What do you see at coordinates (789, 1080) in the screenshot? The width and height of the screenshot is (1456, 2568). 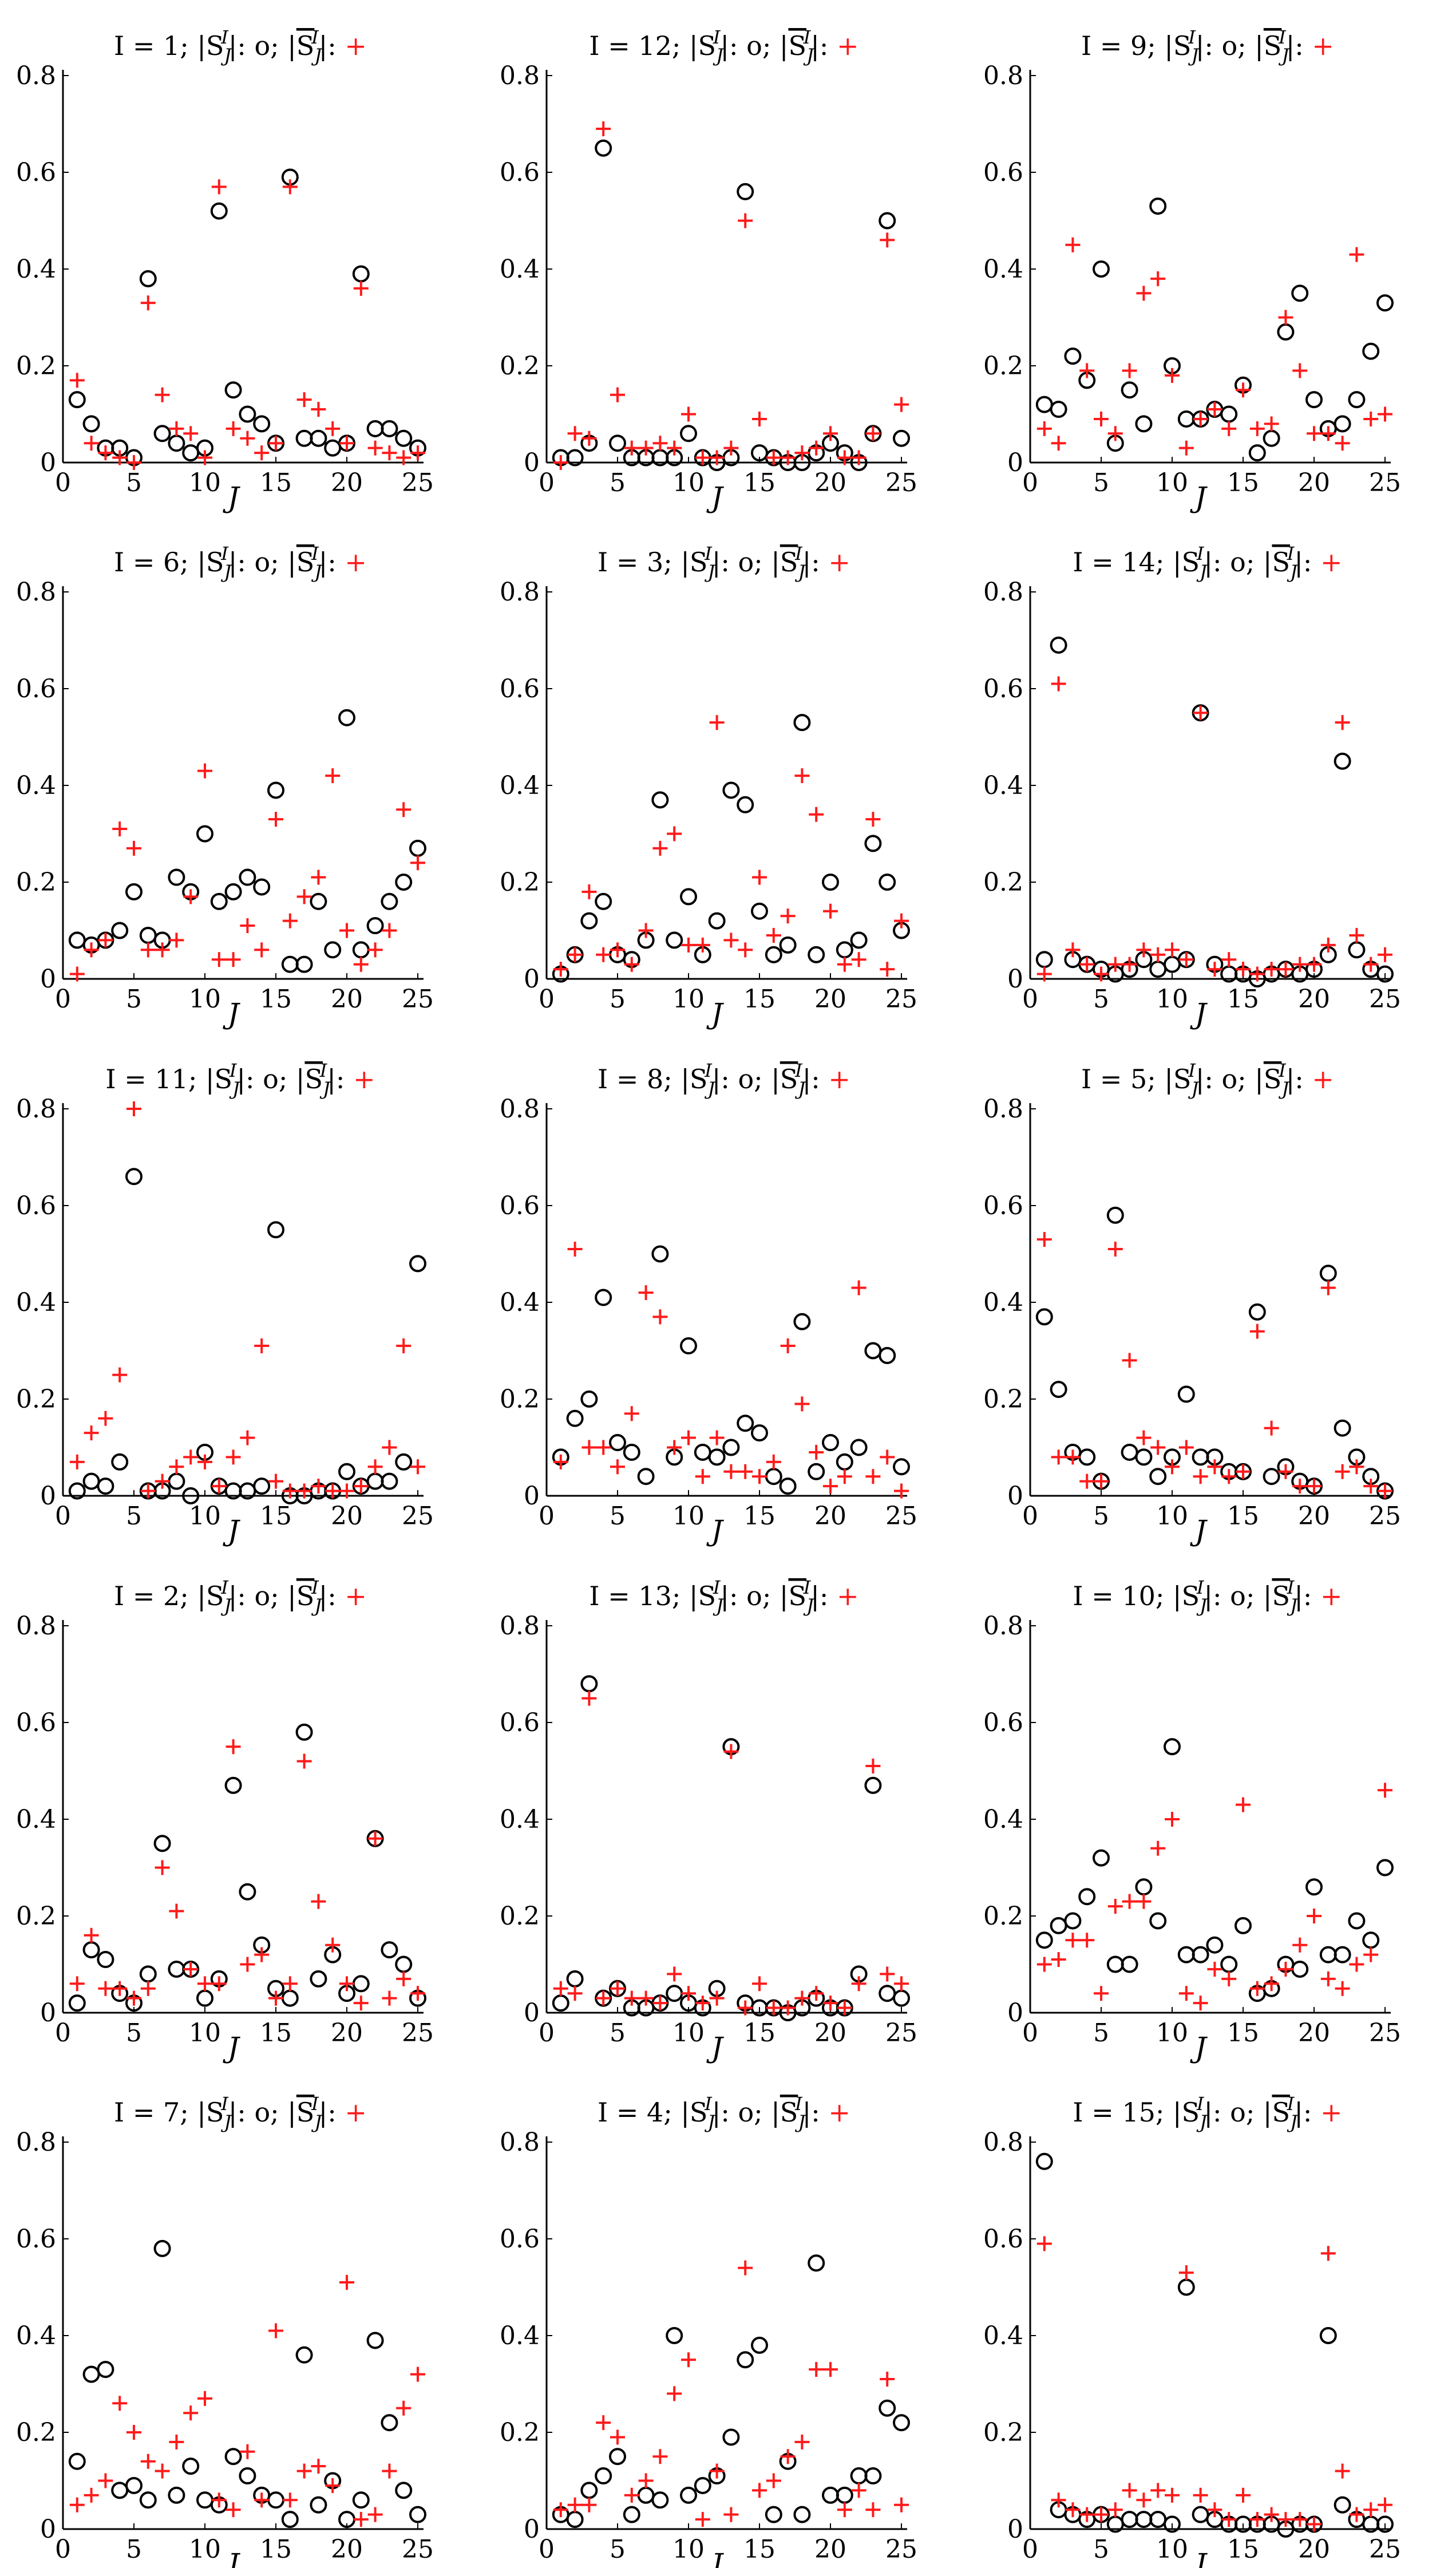 I see `title-part: S` at bounding box center [789, 1080].